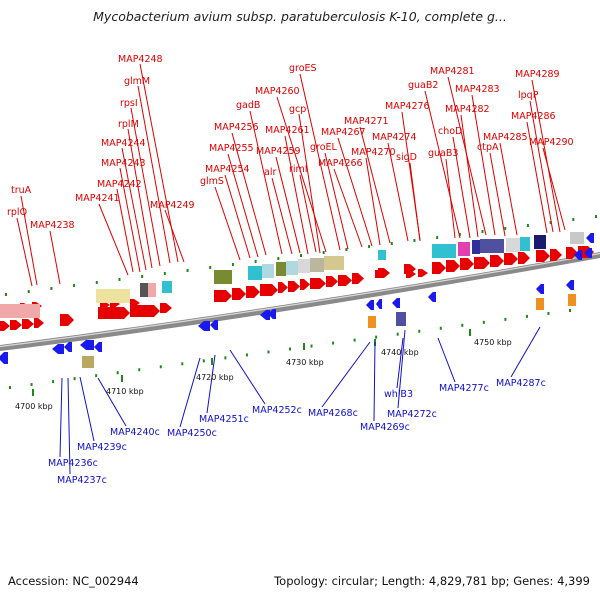 This screenshot has height=600, width=600. I want to click on gene-label: MAP4249, so click(172, 205).